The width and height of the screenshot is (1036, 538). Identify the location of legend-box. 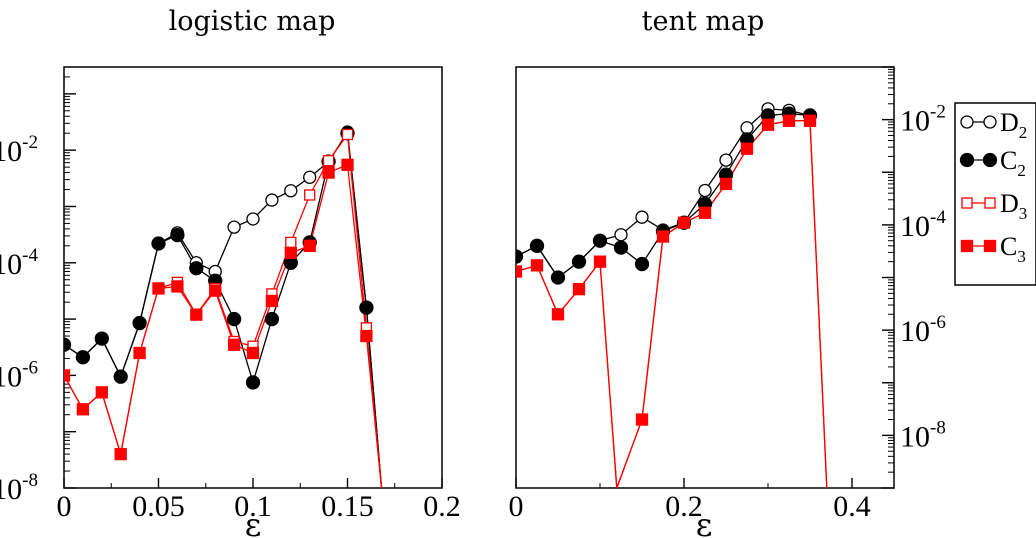
(995, 194).